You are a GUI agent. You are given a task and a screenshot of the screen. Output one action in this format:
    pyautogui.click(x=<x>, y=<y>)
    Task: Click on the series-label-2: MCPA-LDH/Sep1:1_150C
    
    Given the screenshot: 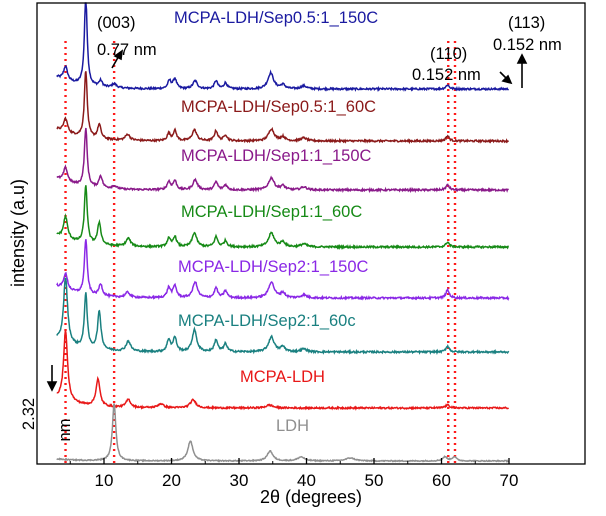 What is the action you would take?
    pyautogui.click(x=276, y=156)
    